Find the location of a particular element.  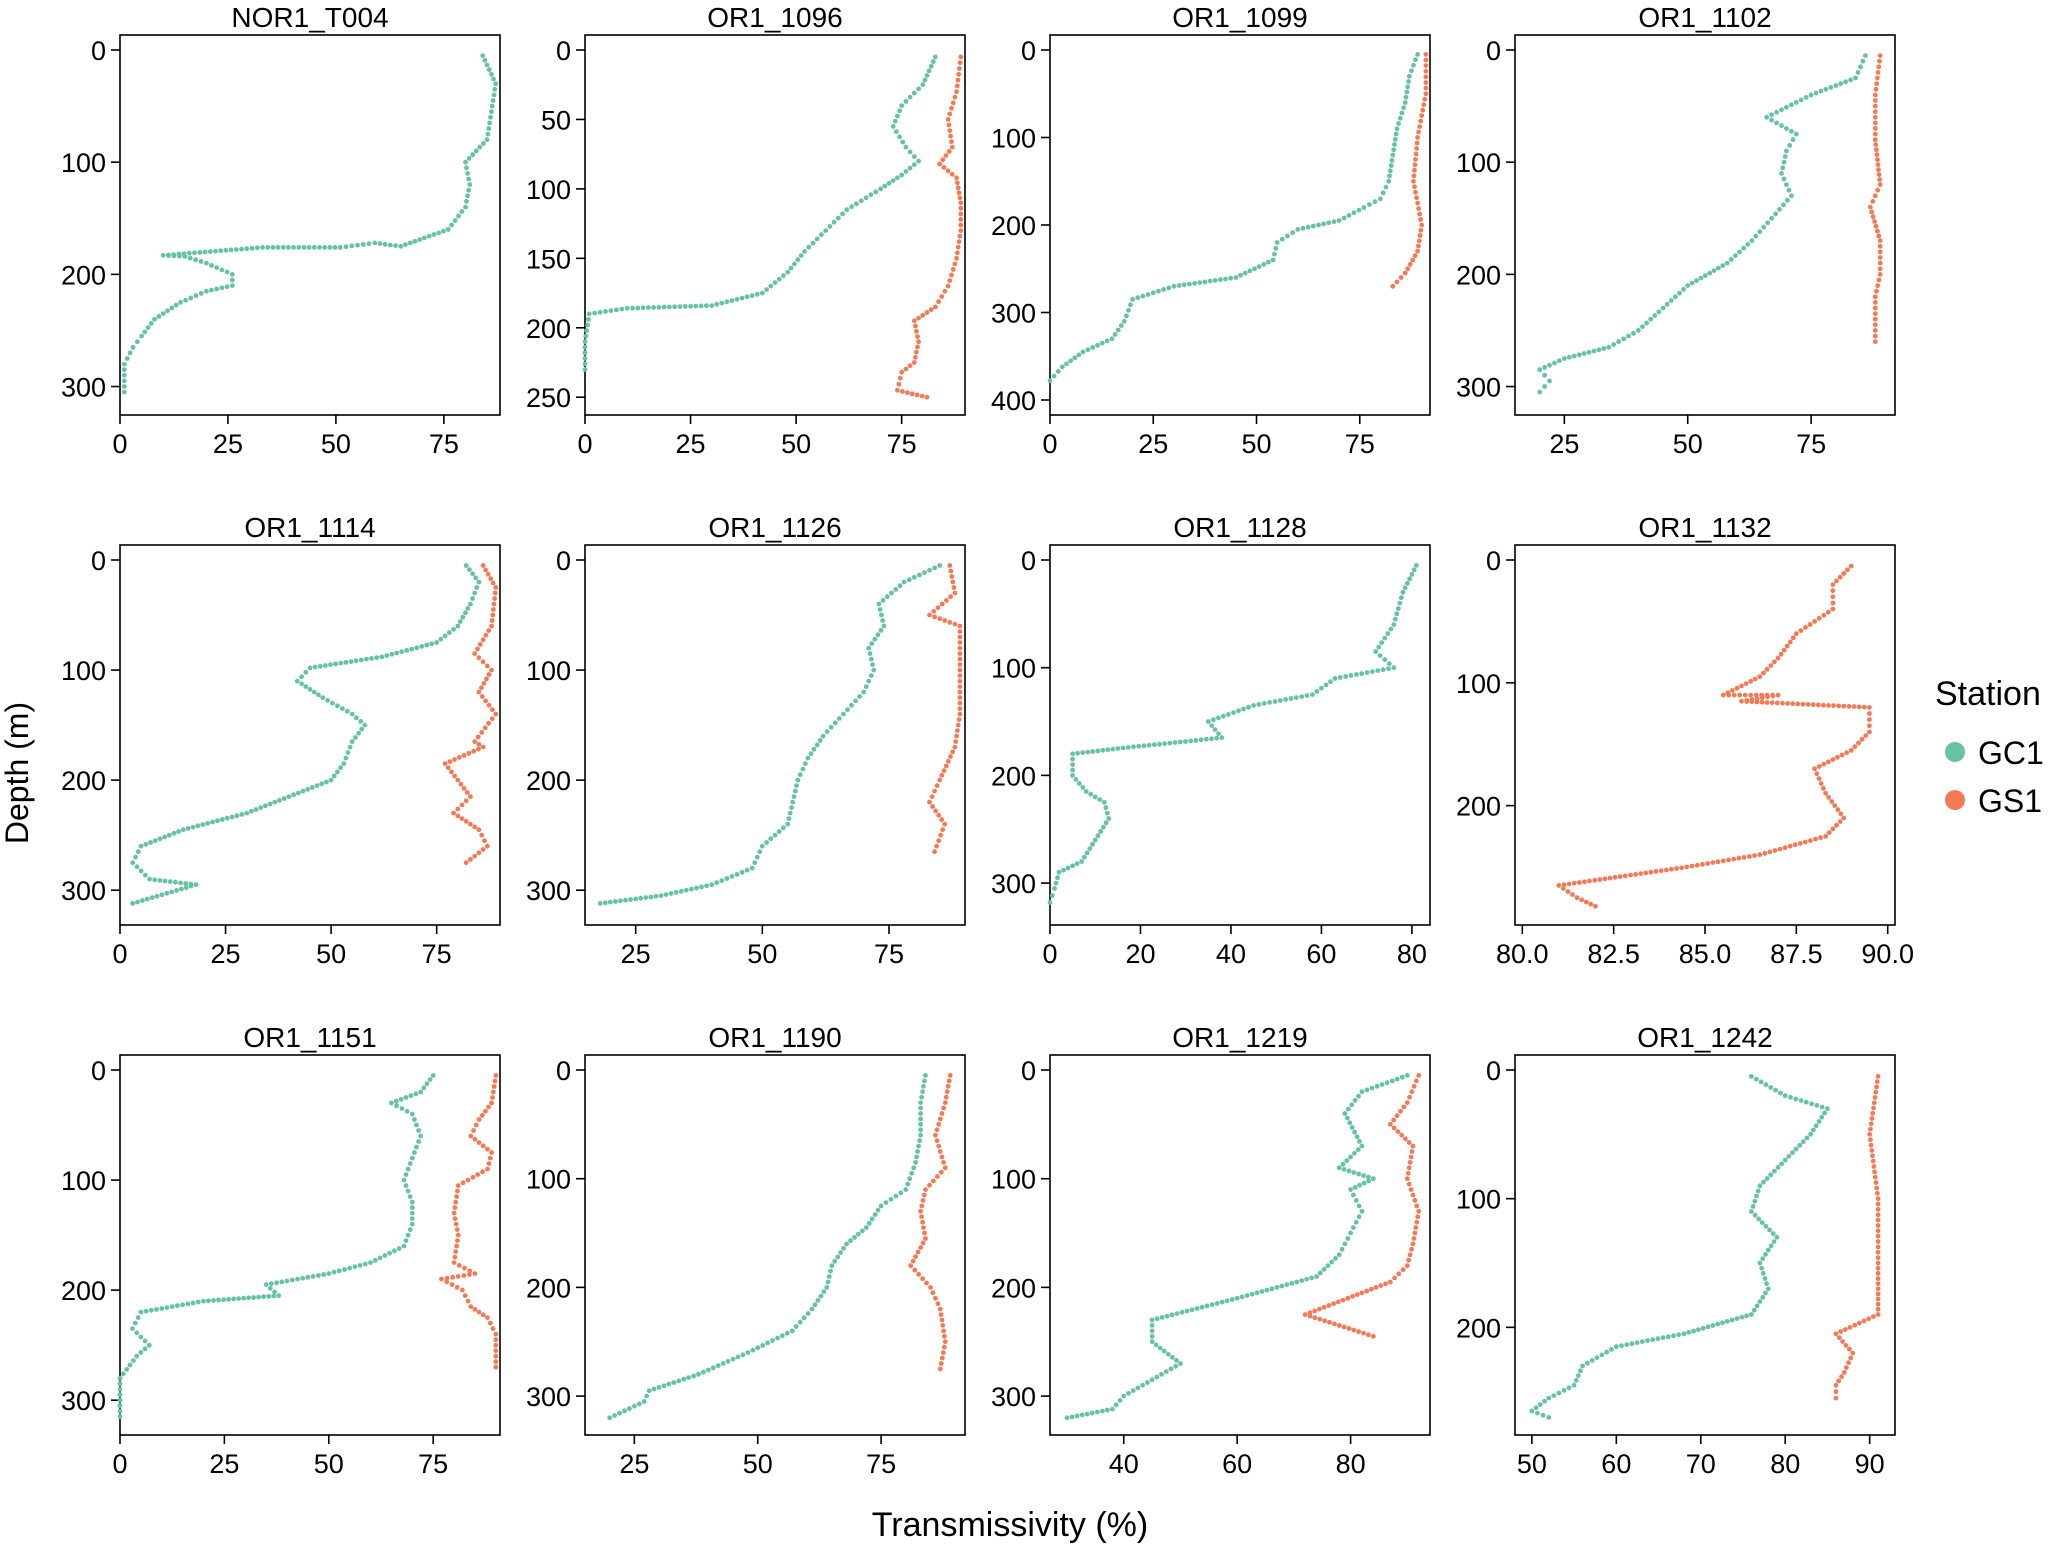

panel-frame is located at coordinates (1240, 1245).